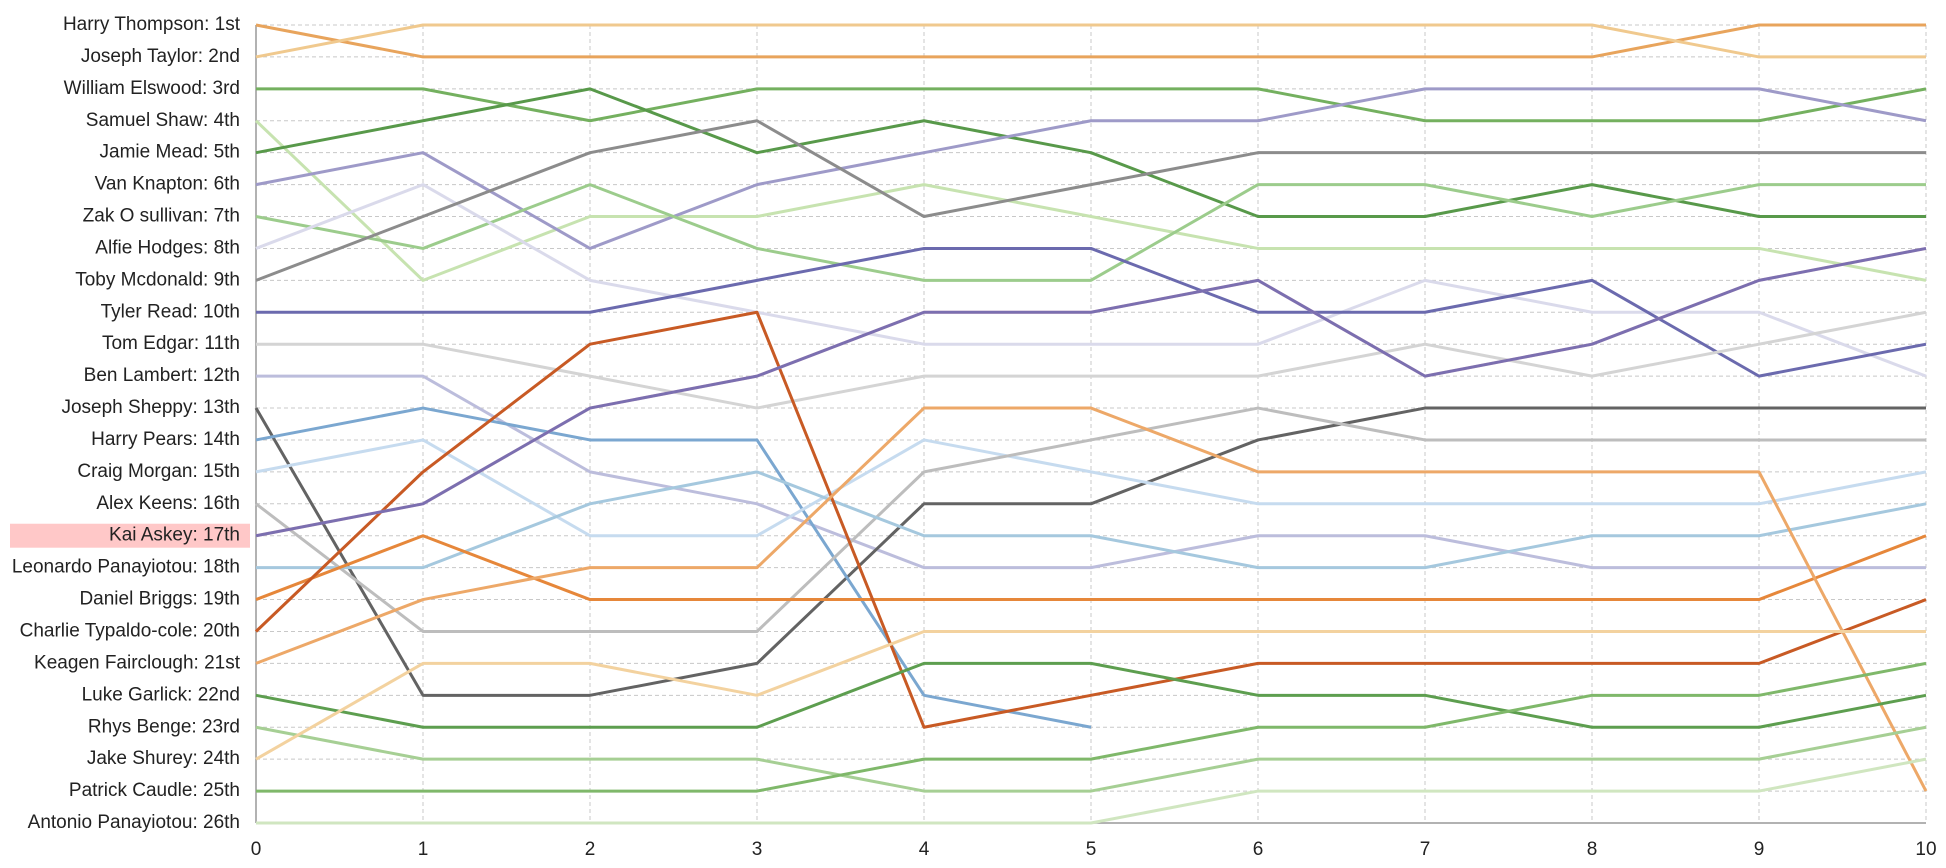  I want to click on y-tick-label: Zak O sullivan: 7th, so click(161, 216).